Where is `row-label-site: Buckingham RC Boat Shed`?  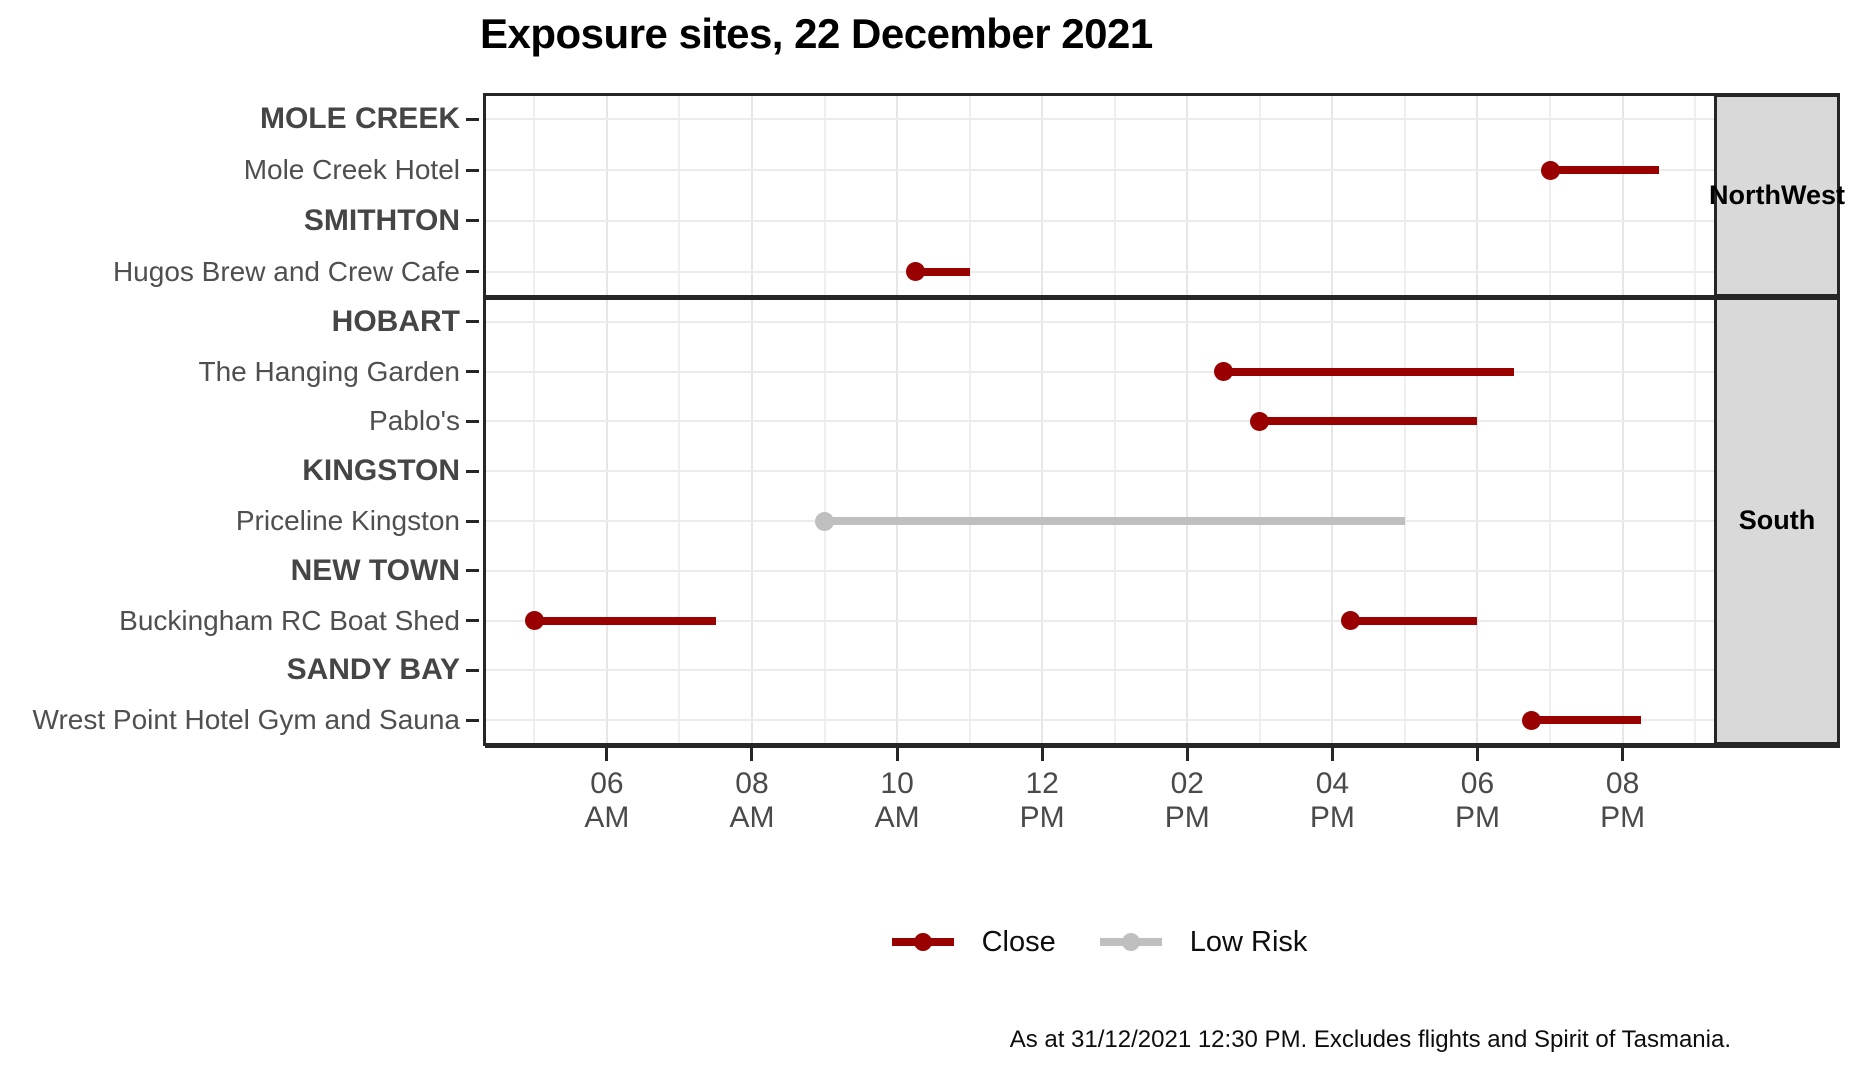 row-label-site: Buckingham RC Boat Shed is located at coordinates (289, 620).